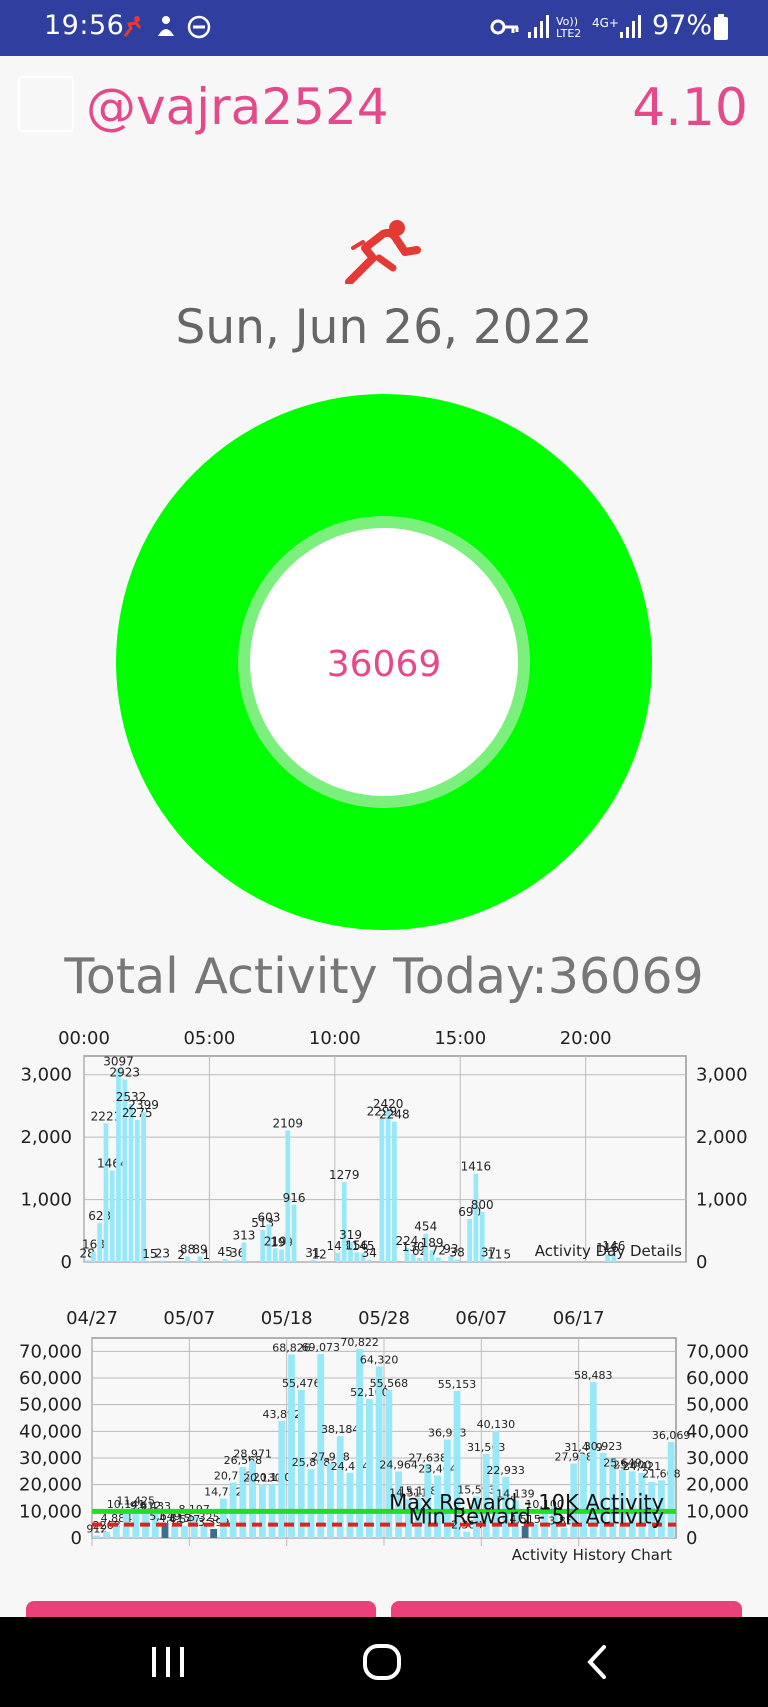 Image resolution: width=768 pixels, height=1707 pixels. What do you see at coordinates (143, 1105) in the screenshot?
I see `bar-value-label: 2399` at bounding box center [143, 1105].